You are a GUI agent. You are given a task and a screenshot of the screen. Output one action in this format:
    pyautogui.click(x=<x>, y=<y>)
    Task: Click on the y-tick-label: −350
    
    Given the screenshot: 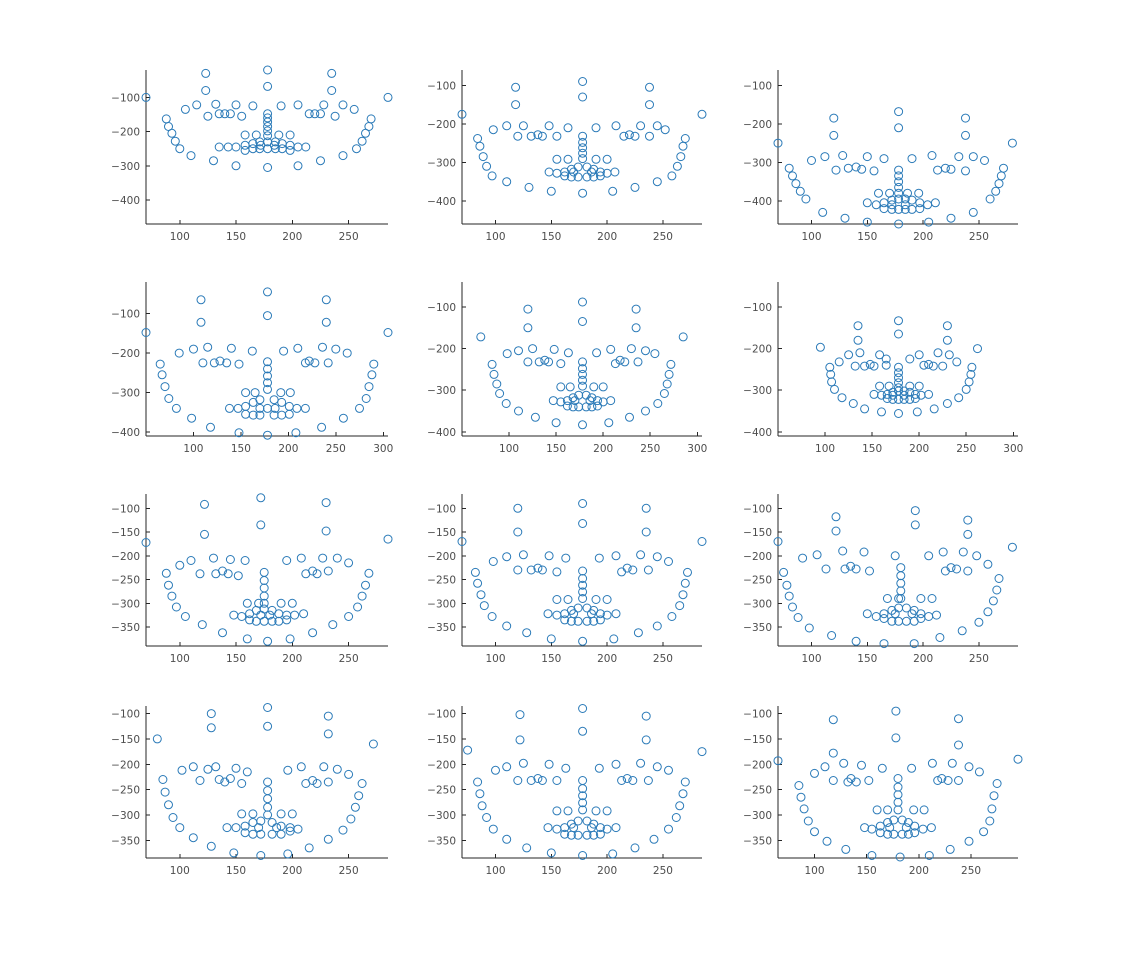 What is the action you would take?
    pyautogui.click(x=441, y=841)
    